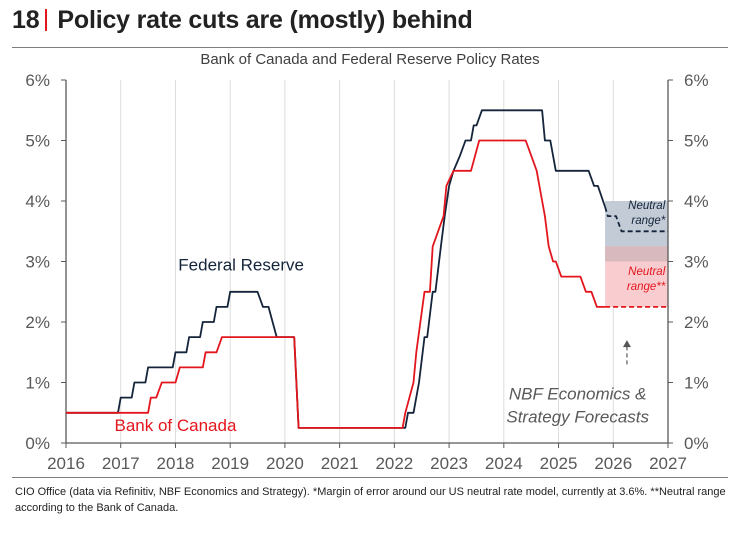 The height and width of the screenshot is (535, 740). Describe the element at coordinates (46, 20) in the screenshot. I see `title-separator` at that location.